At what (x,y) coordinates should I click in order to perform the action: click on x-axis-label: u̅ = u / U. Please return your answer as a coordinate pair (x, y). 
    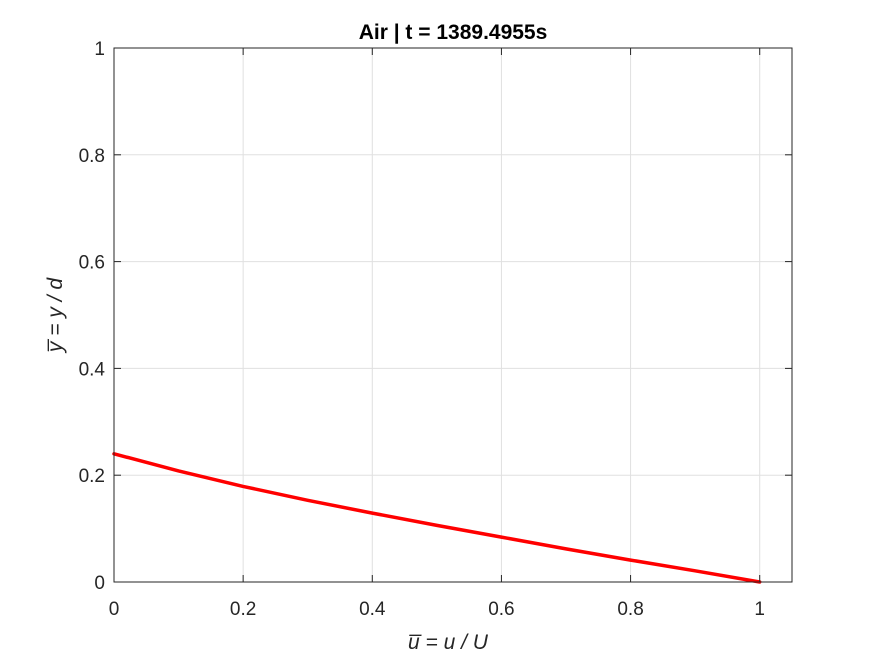
    Looking at the image, I should click on (448, 642).